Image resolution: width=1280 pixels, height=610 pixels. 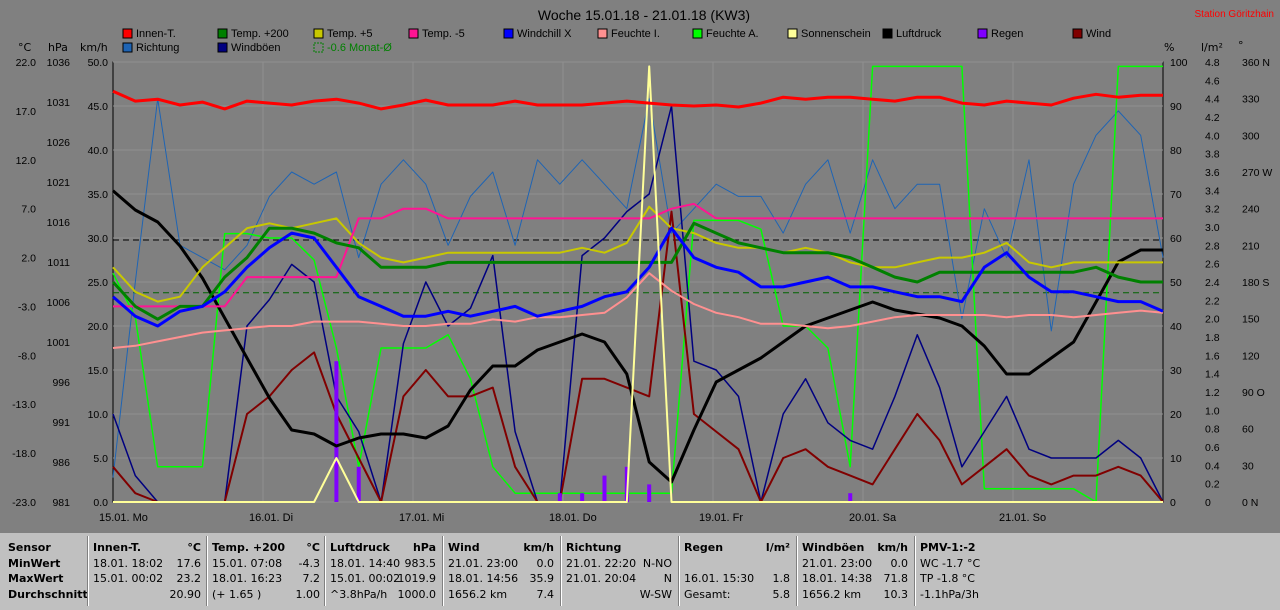 What do you see at coordinates (359, 48) in the screenshot?
I see `legend-label: -0.6 Monat-Ø` at bounding box center [359, 48].